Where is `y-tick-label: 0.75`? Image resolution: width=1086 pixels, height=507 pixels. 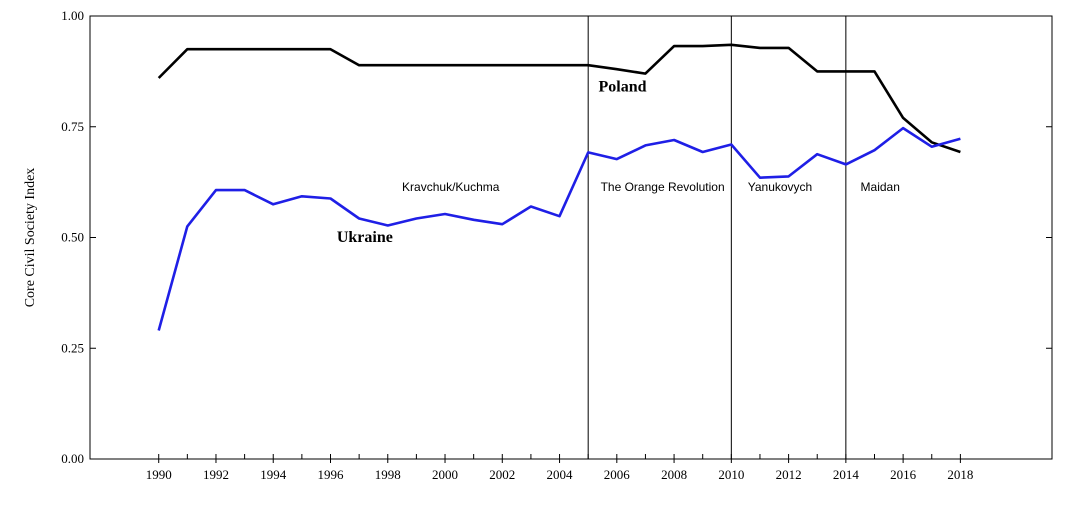 y-tick-label: 0.75 is located at coordinates (72, 126).